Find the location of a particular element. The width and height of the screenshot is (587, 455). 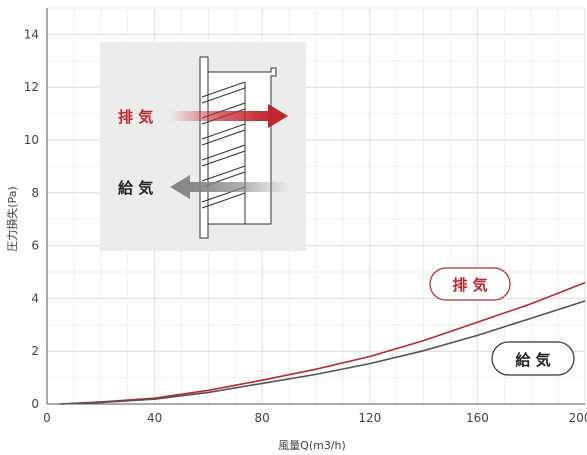

legend-supply-label: 給 気 is located at coordinates (532, 360).